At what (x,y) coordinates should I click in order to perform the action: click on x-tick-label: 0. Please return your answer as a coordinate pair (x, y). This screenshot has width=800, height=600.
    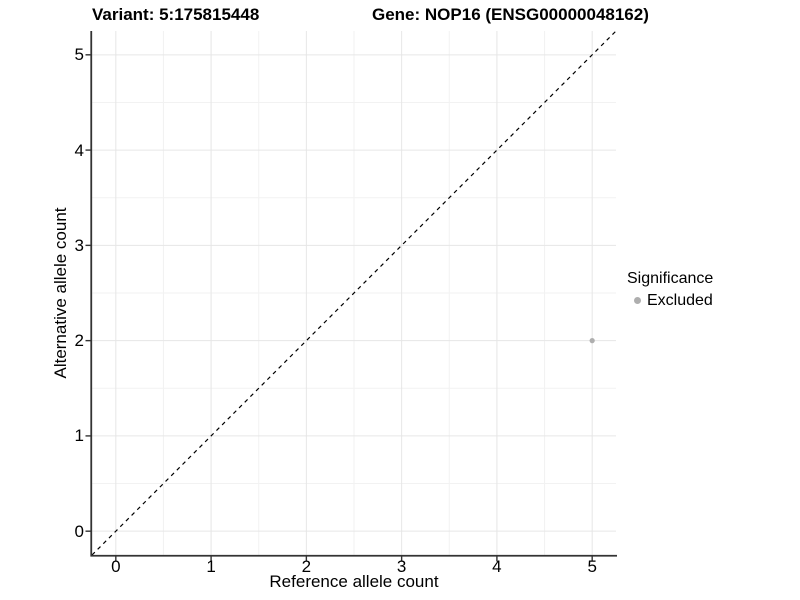
    Looking at the image, I should click on (116, 566).